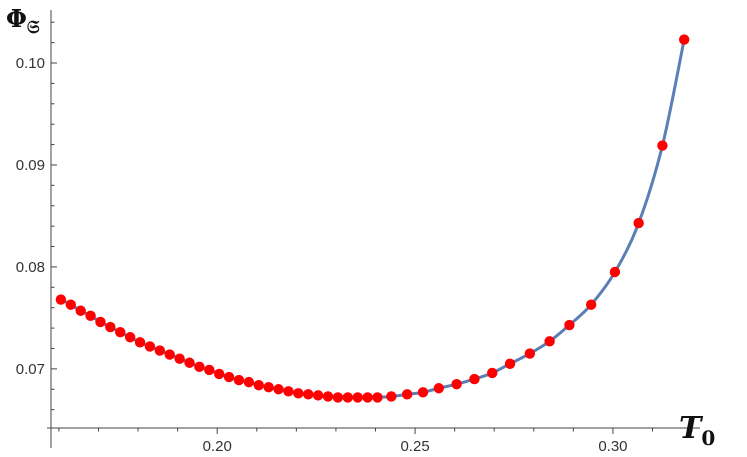  Describe the element at coordinates (612, 446) in the screenshot. I see `x-tick-label: 0.30` at that location.